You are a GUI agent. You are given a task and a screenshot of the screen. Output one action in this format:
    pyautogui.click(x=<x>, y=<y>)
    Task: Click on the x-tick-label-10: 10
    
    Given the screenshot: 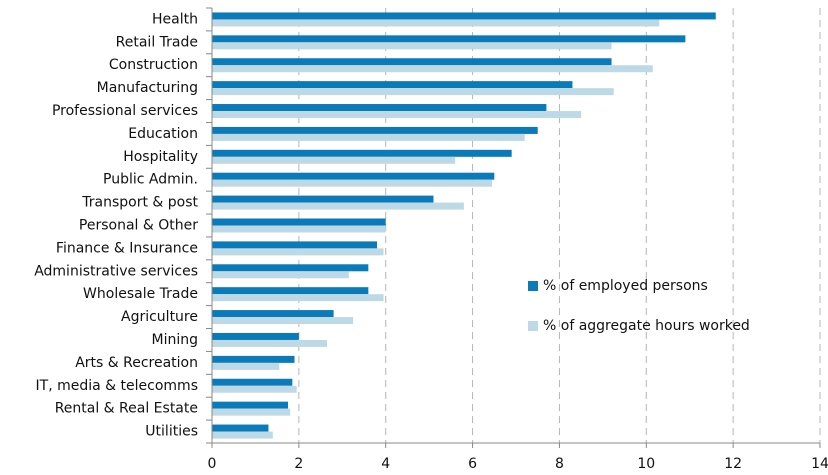 What is the action you would take?
    pyautogui.click(x=646, y=464)
    